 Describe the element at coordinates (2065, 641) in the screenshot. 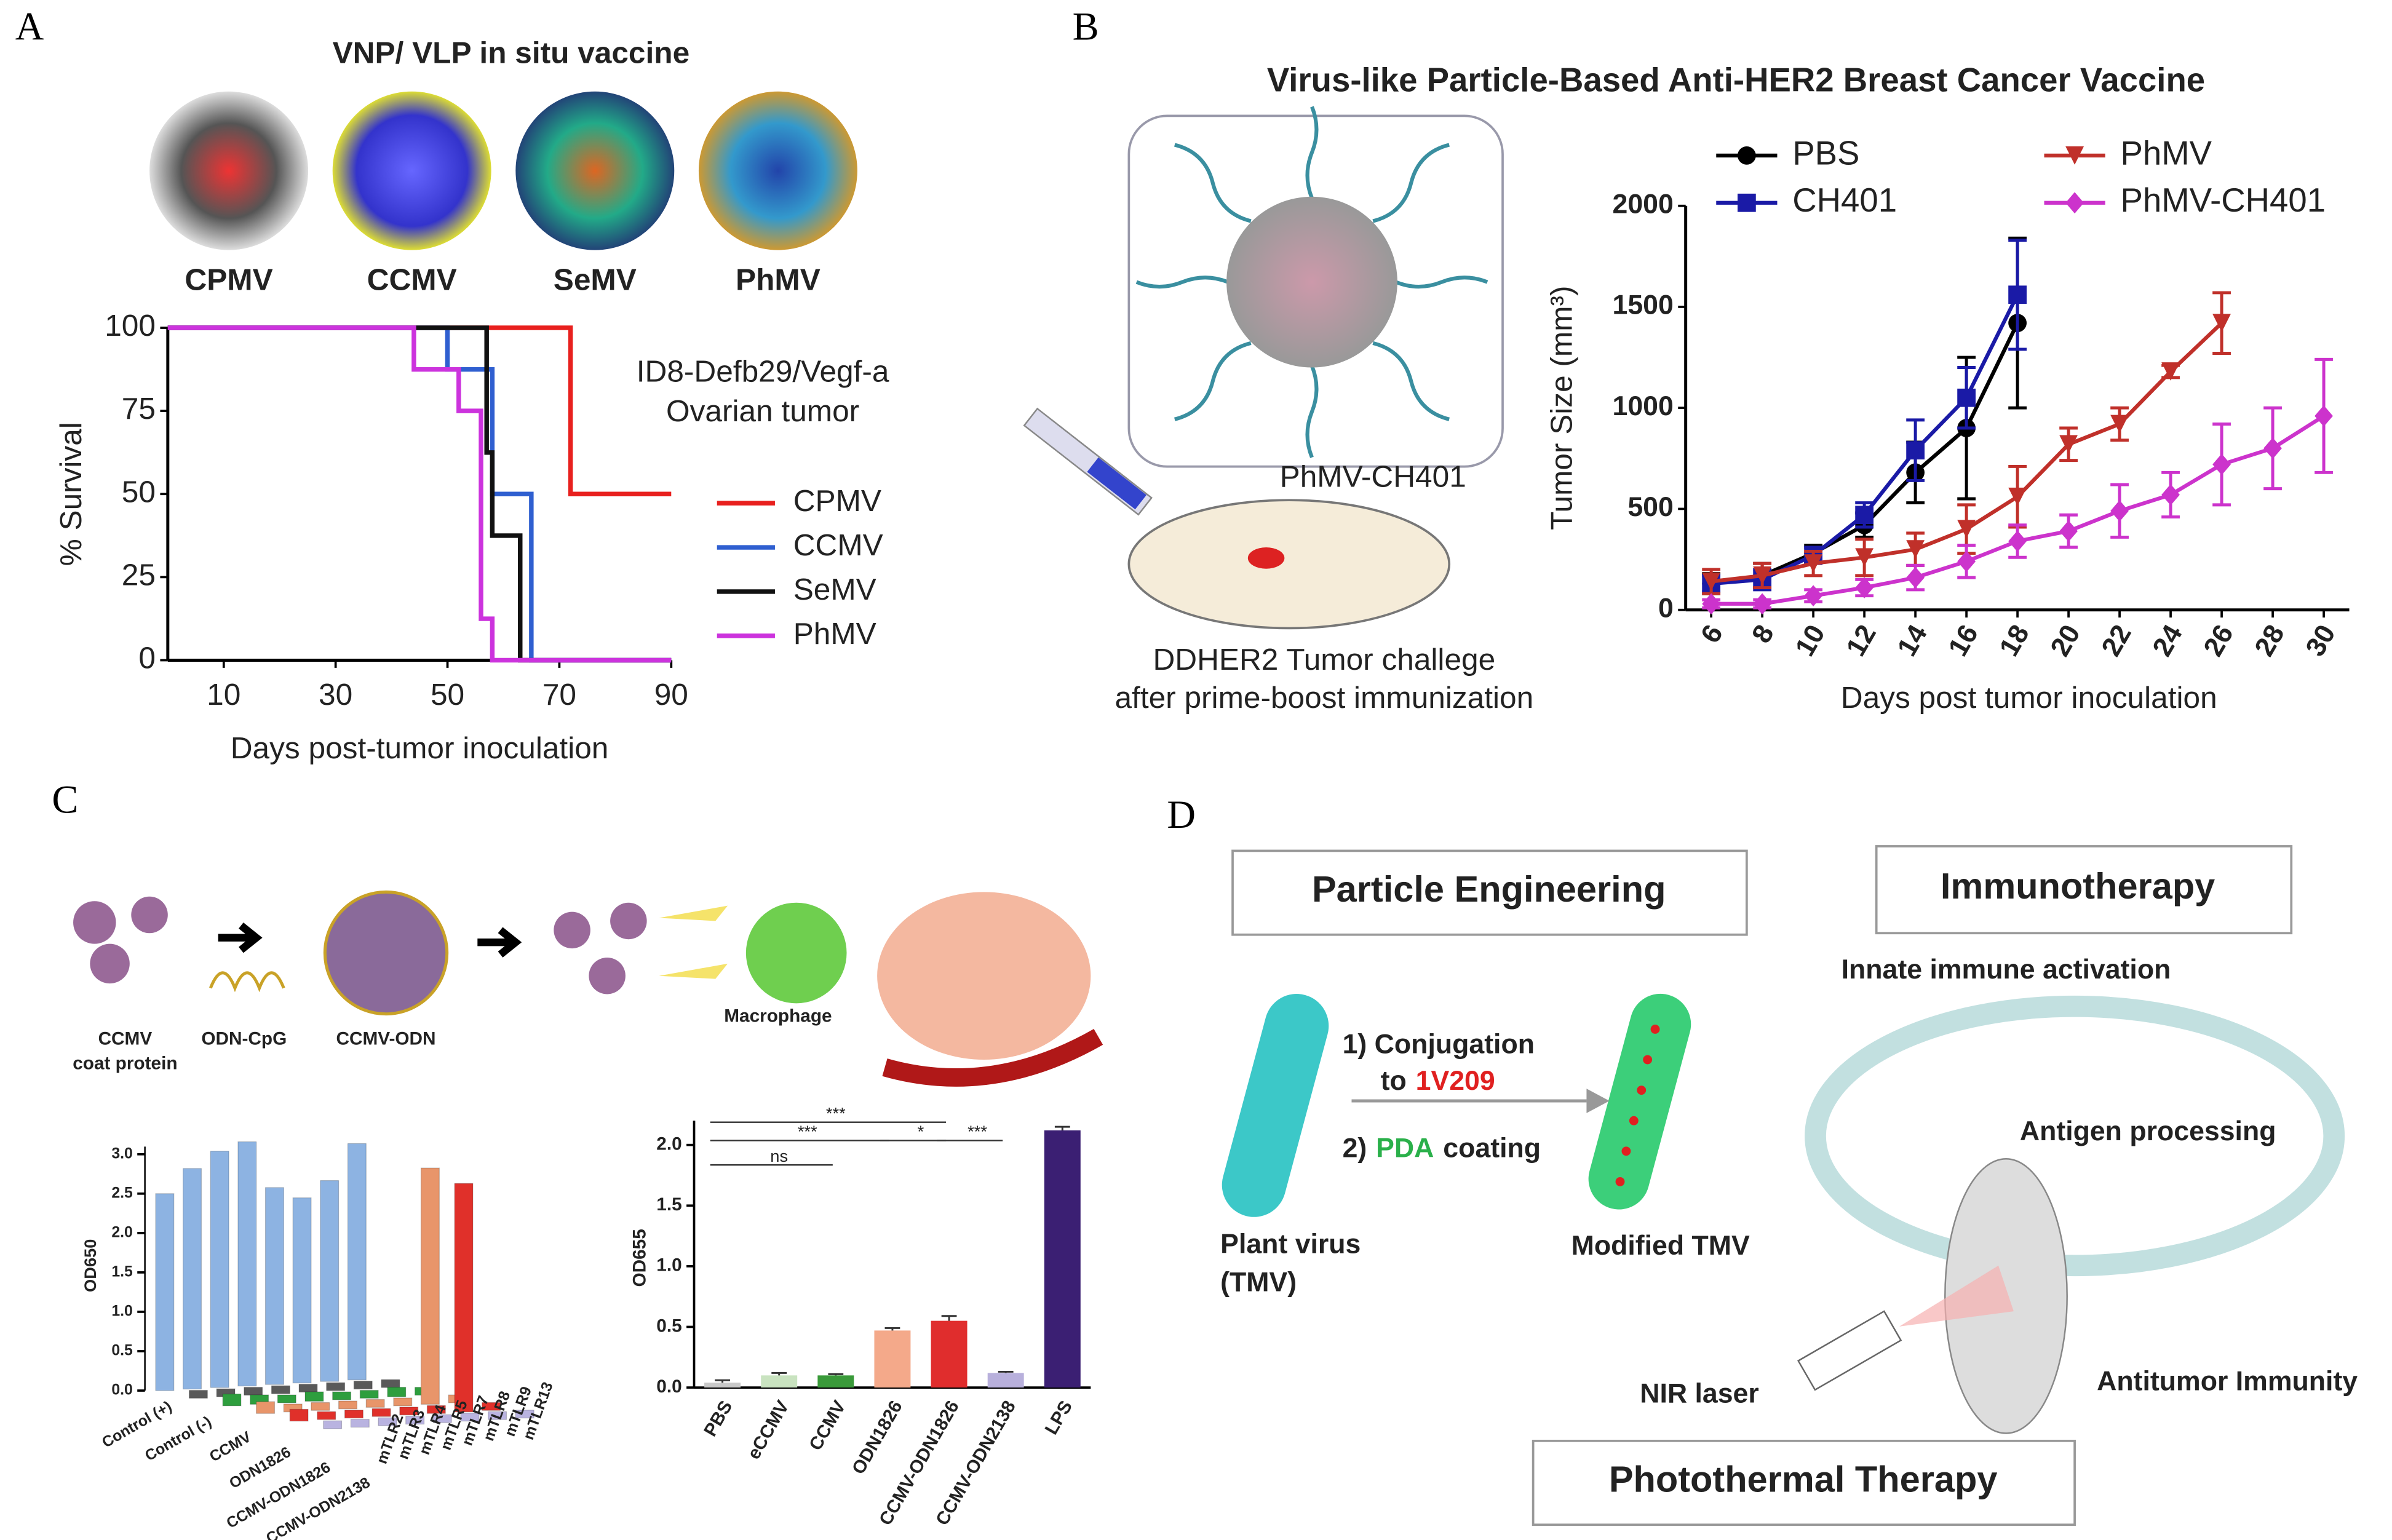

I see `x-tick-label: 20` at that location.